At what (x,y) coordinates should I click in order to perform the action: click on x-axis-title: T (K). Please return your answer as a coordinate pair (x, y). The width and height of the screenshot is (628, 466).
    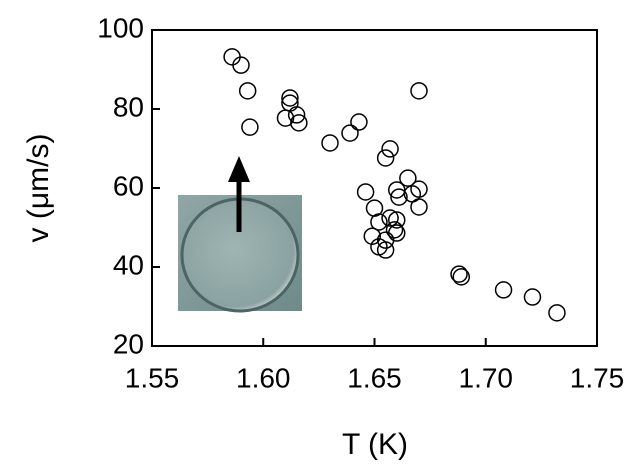
    Looking at the image, I should click on (375, 444).